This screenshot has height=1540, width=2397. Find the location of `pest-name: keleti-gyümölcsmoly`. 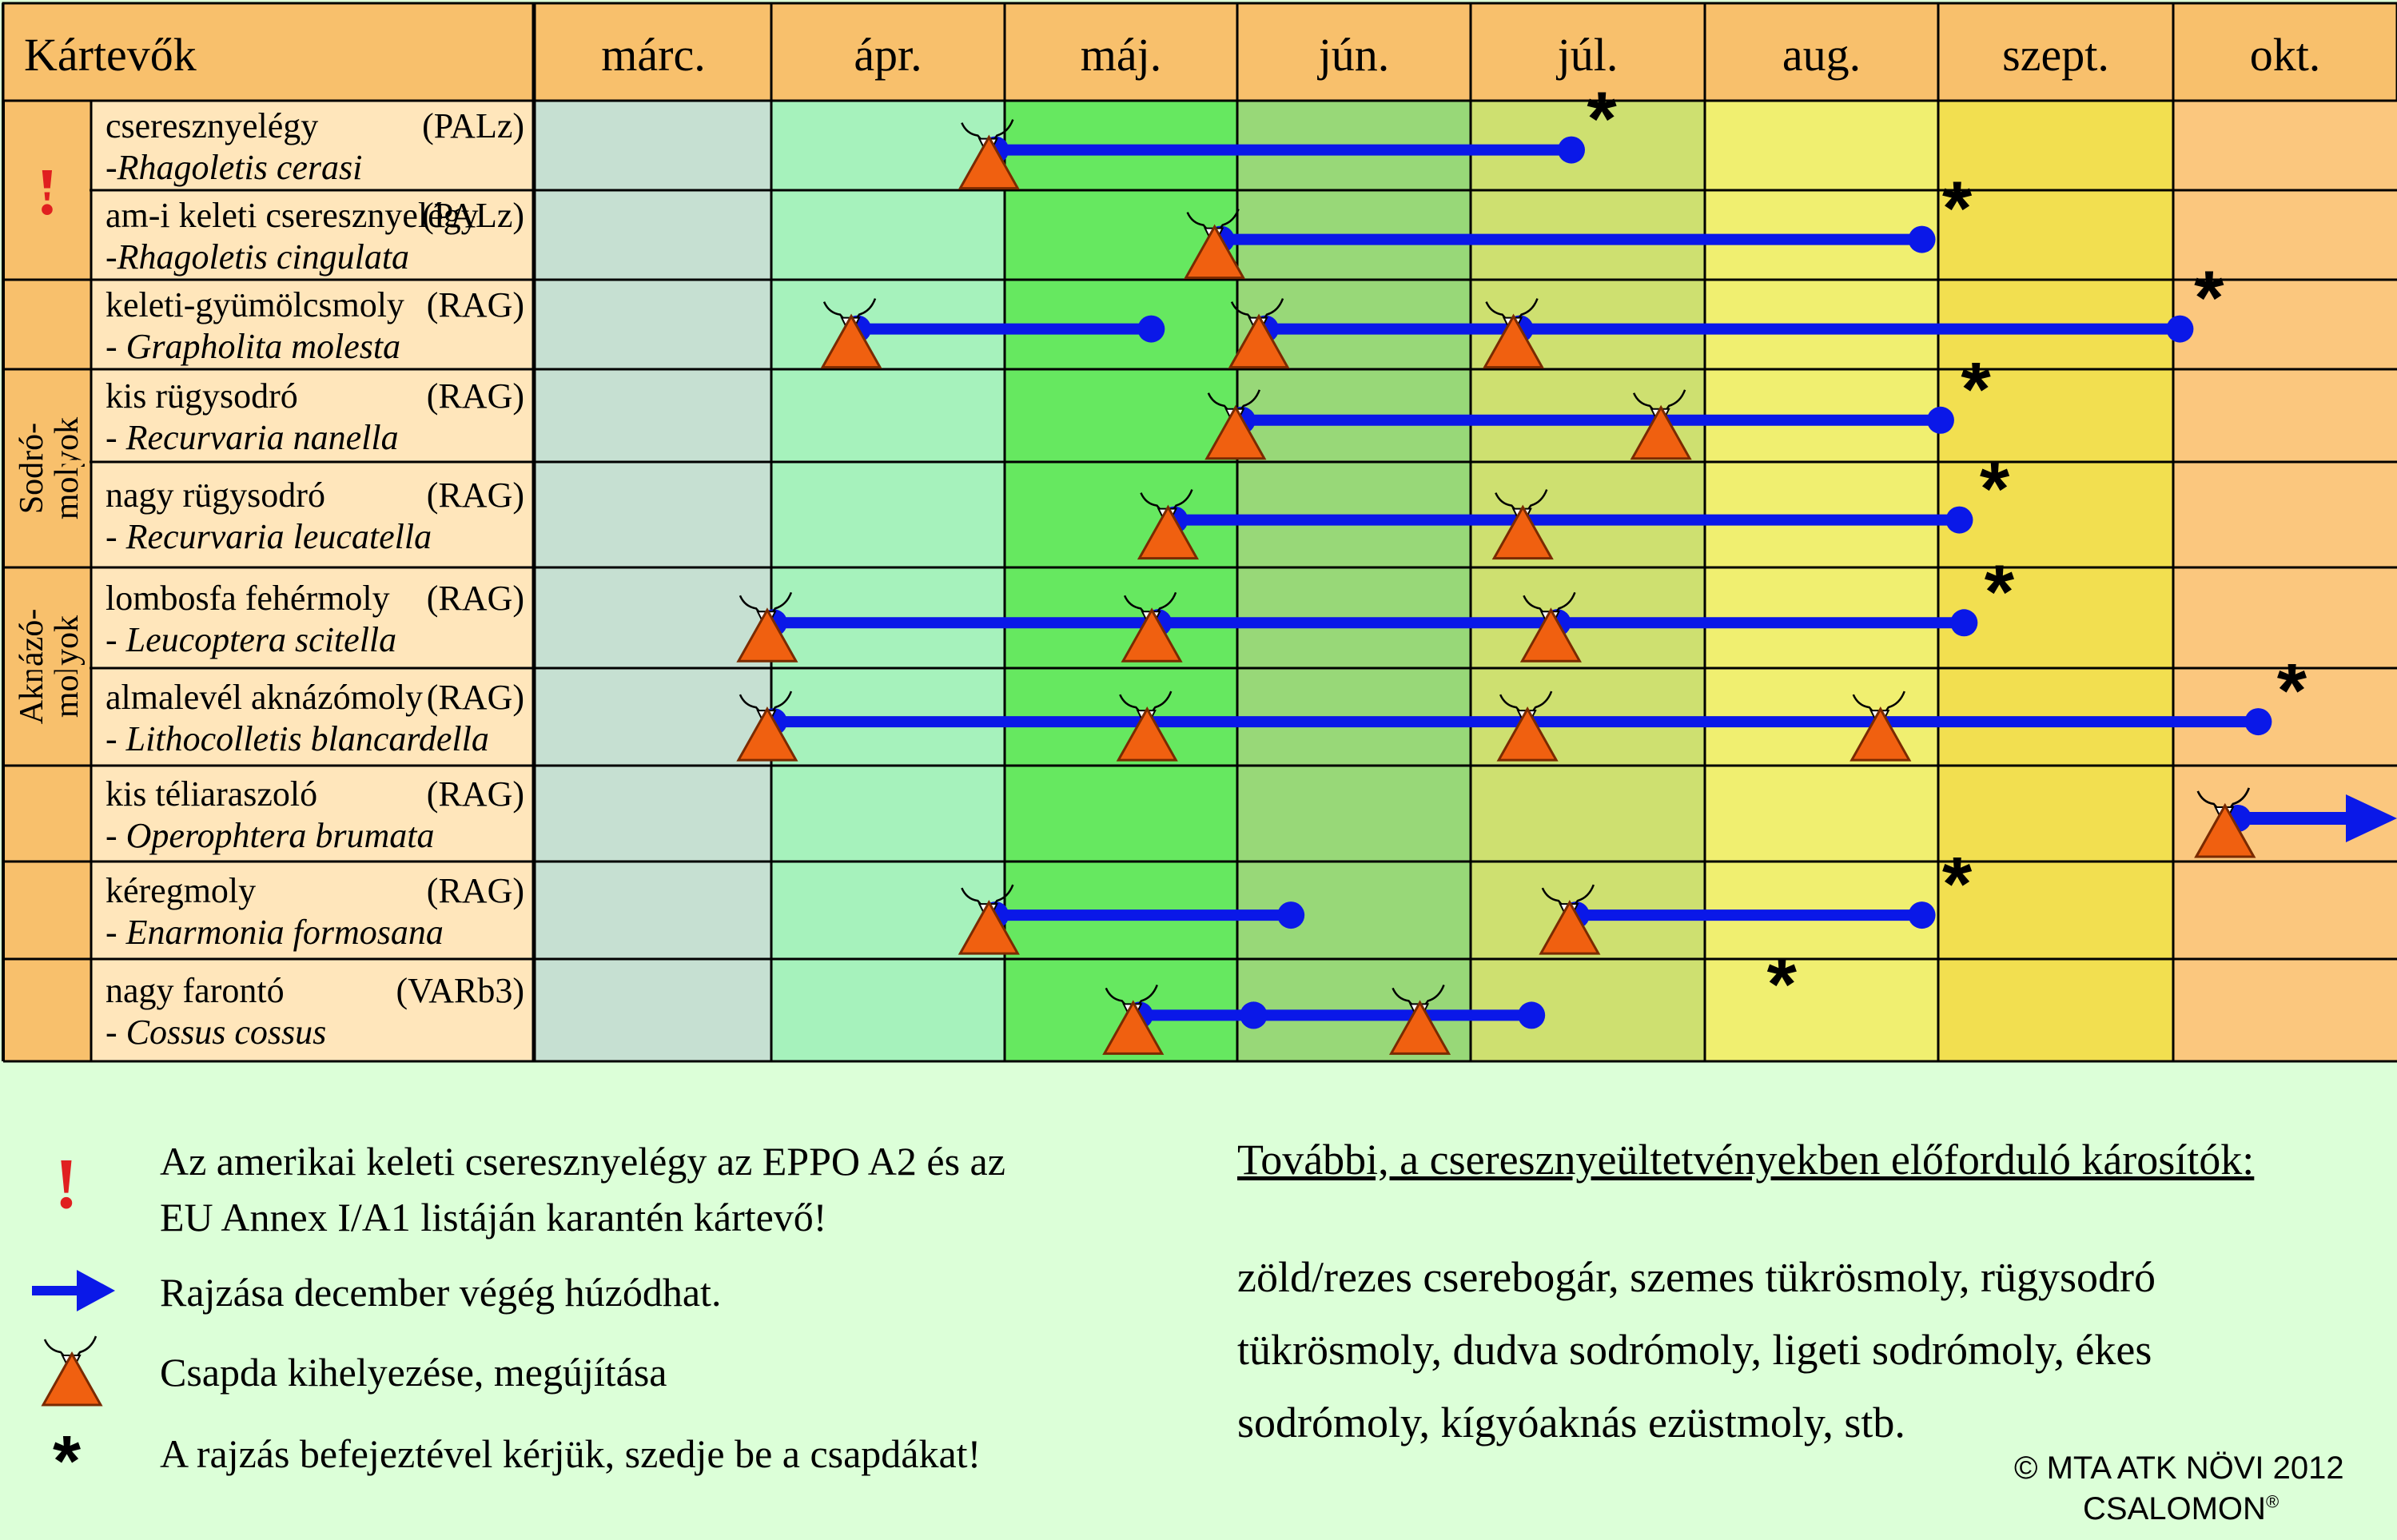

pest-name: keleti-gyümölcsmoly is located at coordinates (255, 304).